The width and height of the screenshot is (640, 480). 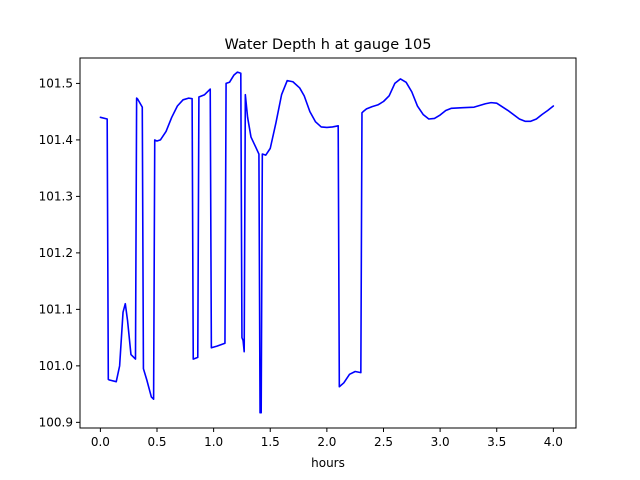 I want to click on y-tick-label: 101.1, so click(x=56, y=309).